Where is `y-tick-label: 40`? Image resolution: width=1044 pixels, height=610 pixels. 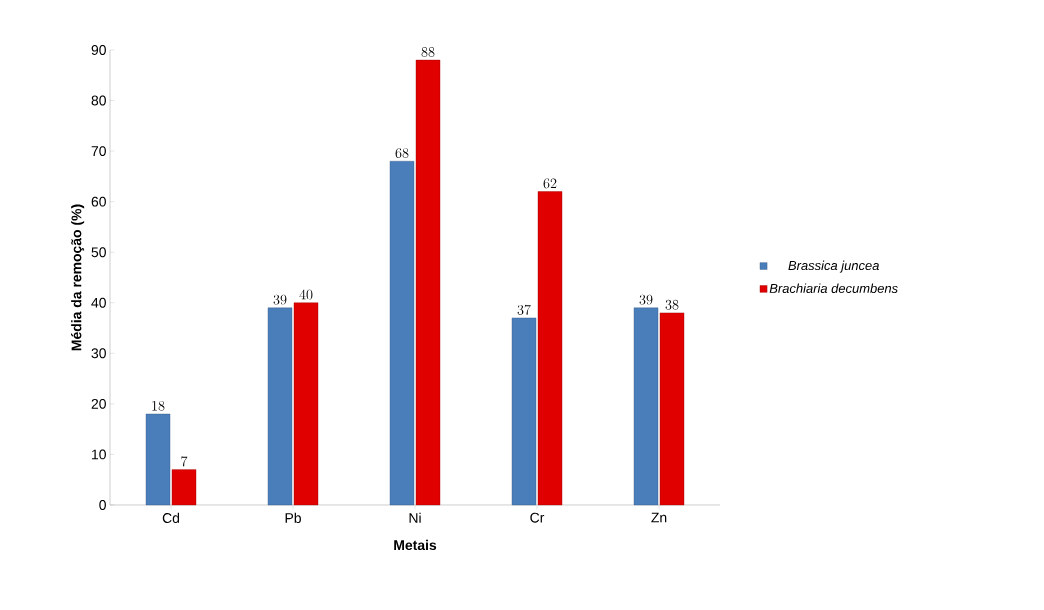
y-tick-label: 40 is located at coordinates (98, 302).